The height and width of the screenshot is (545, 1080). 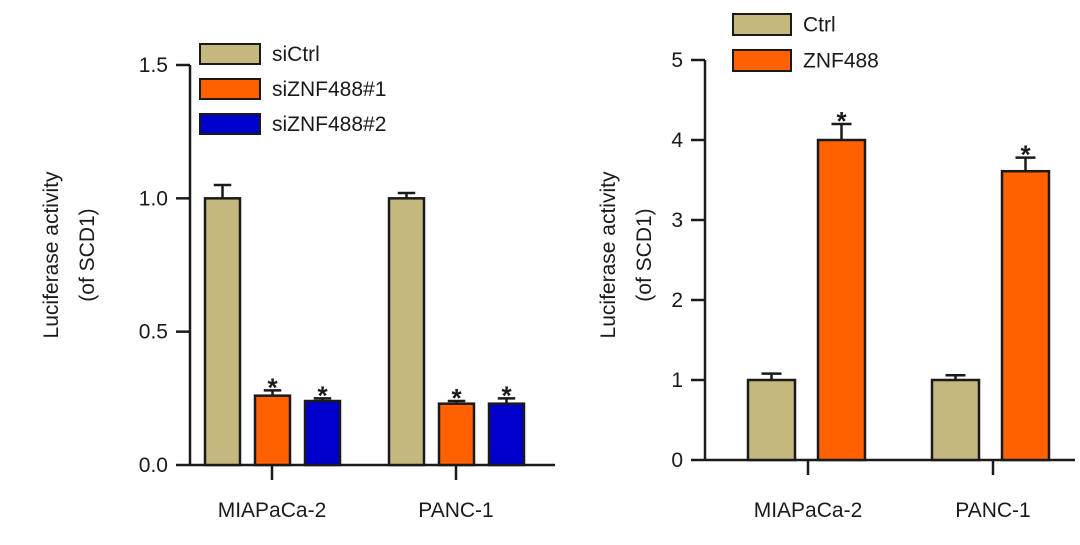 I want to click on y-tick-label: 0, so click(x=677, y=460).